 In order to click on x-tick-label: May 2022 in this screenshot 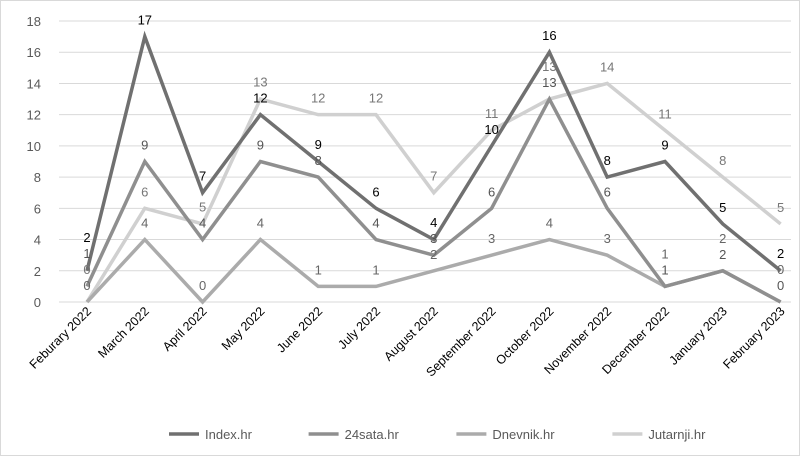, I will do `click(243, 328)`.